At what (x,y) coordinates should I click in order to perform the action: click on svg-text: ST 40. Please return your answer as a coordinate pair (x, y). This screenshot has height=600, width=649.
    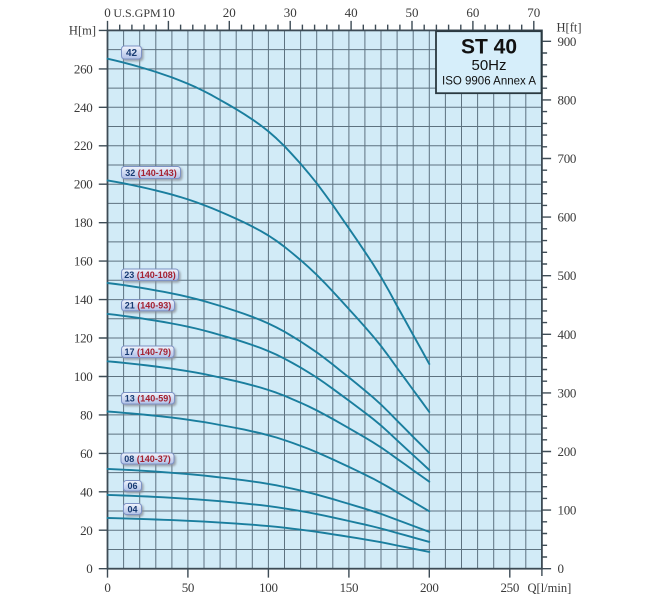
    Looking at the image, I should click on (489, 47).